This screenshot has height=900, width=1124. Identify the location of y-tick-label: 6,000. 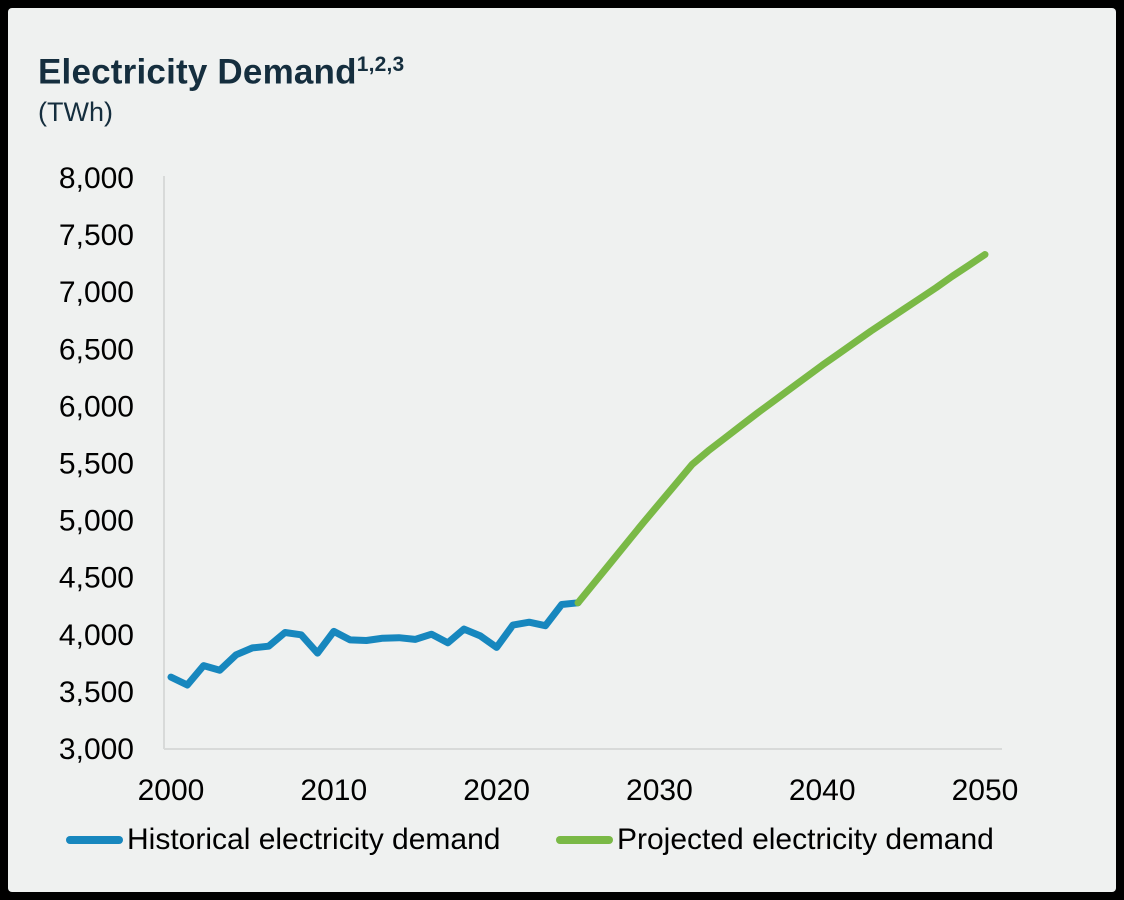
(96, 406).